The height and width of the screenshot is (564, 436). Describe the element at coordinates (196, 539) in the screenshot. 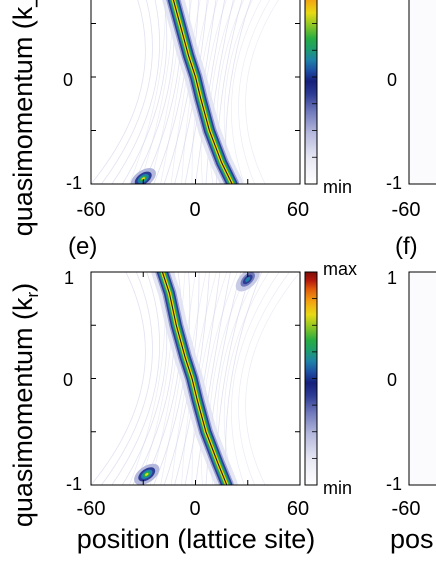

I see `x-axis-label: position (lattice site)` at that location.